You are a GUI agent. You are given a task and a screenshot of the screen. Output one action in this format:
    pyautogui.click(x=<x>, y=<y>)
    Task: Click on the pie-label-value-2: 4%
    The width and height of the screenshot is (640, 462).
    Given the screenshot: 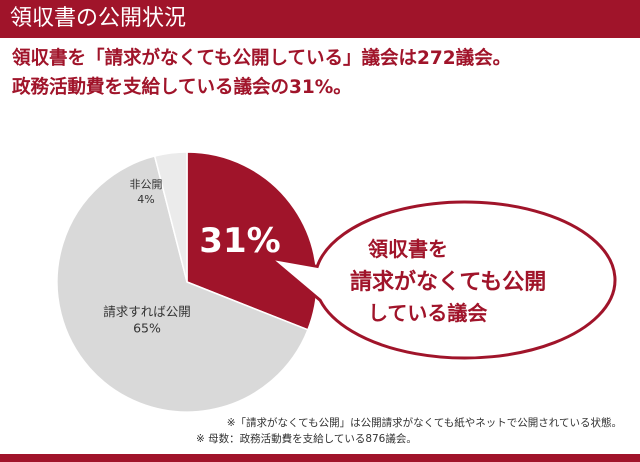 What is the action you would take?
    pyautogui.click(x=145, y=199)
    